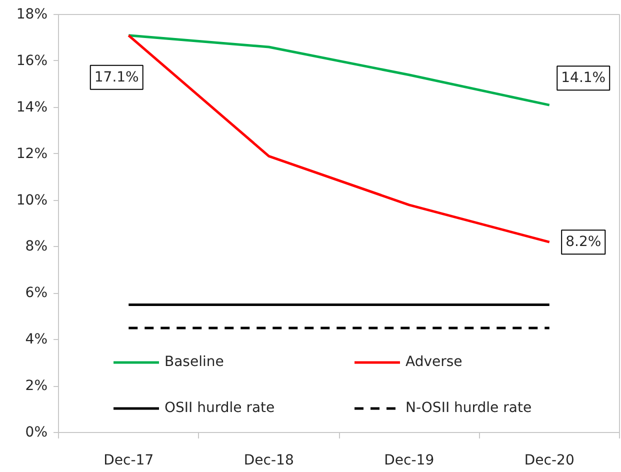  I want to click on y-tick-label: 14%, so click(32, 107).